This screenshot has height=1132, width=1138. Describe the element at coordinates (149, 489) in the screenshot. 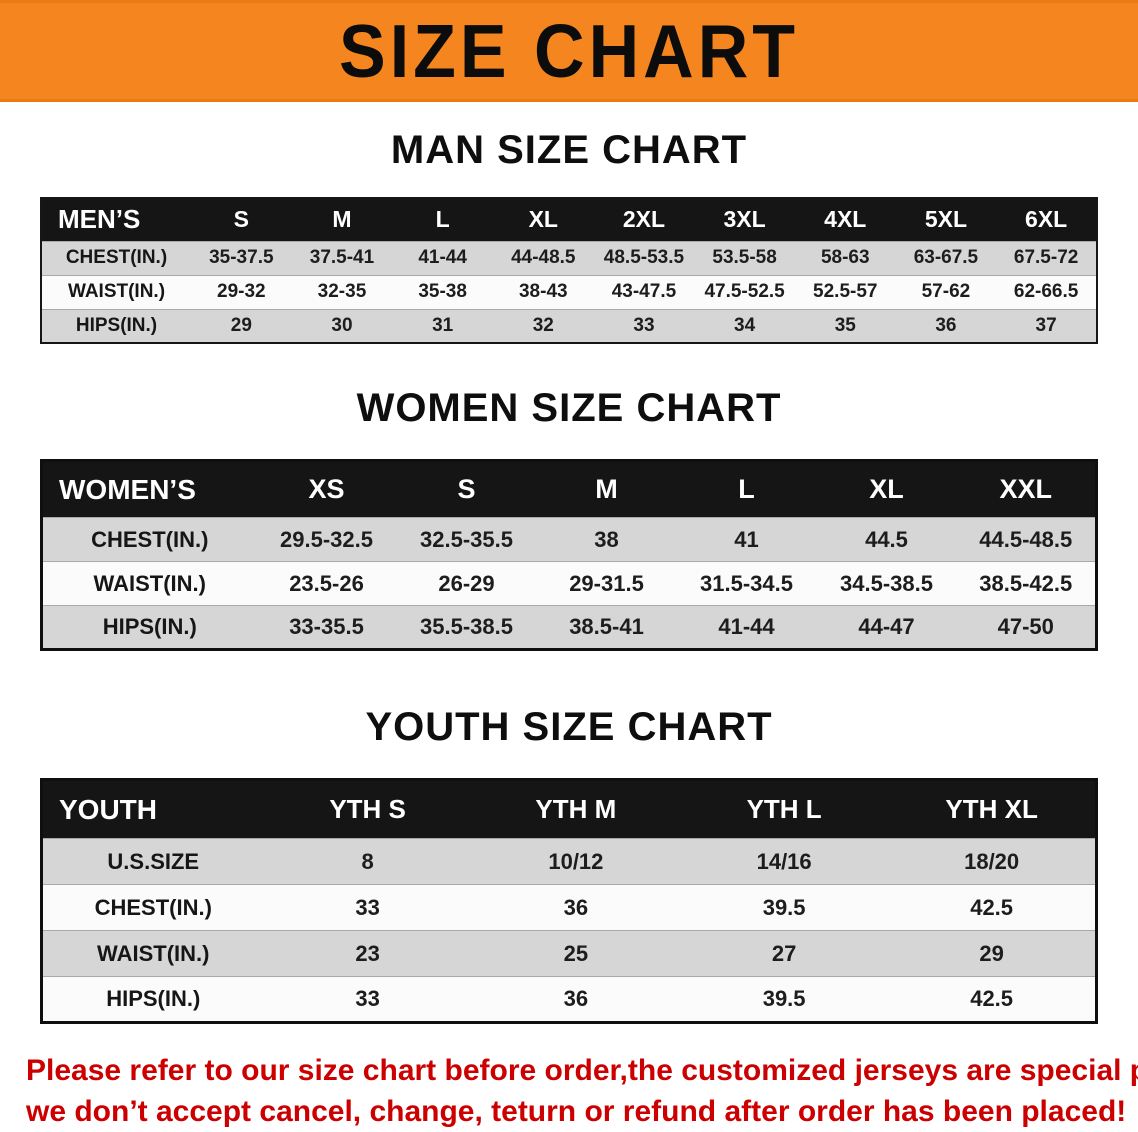

I see `table-title-cell: WOMEN’S` at that location.